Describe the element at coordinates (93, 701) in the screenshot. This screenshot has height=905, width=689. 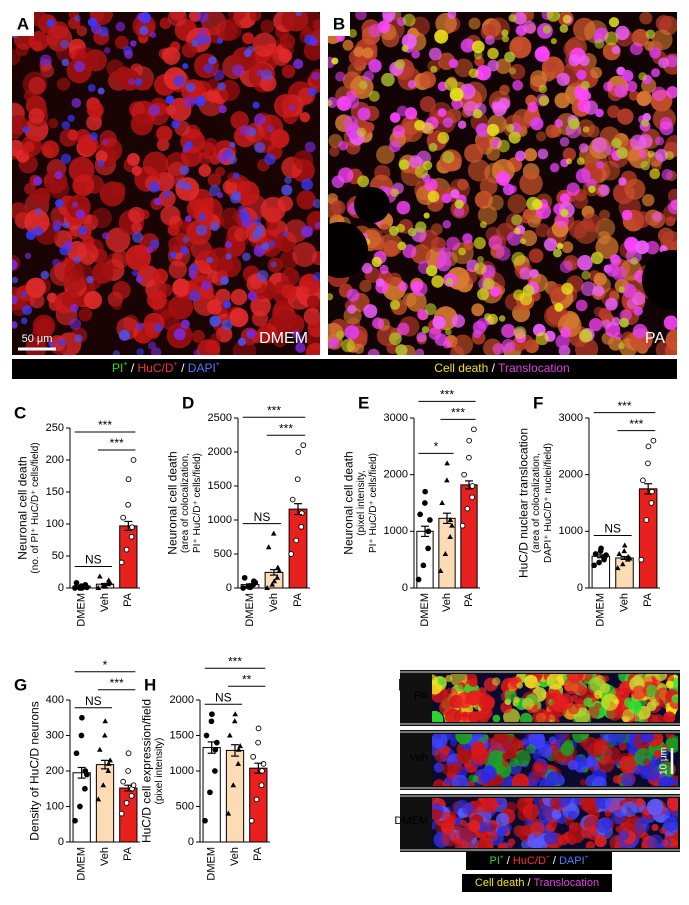
I see `significance-label: NS` at that location.